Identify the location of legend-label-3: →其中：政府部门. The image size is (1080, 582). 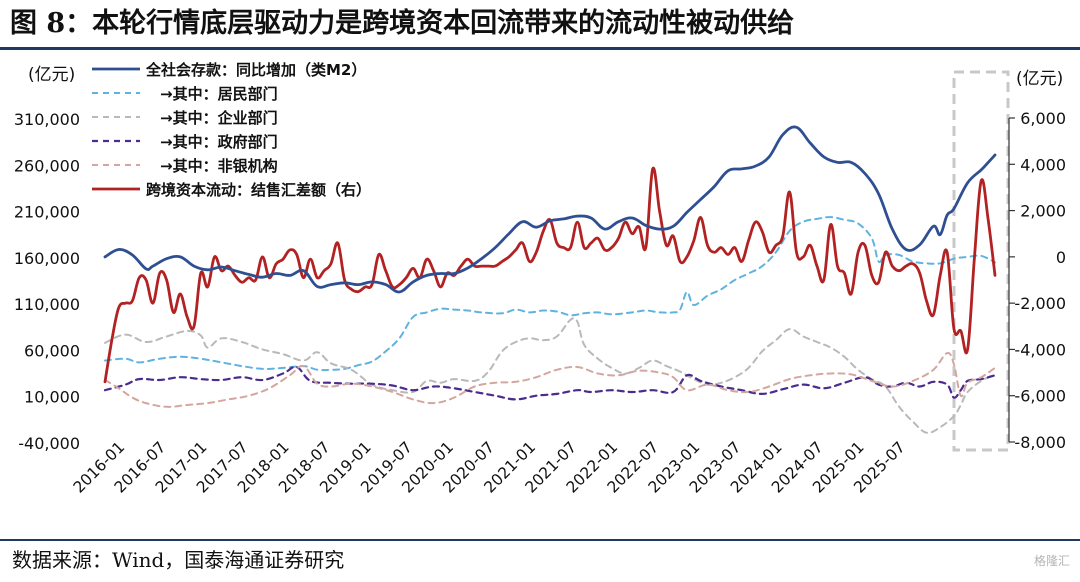
(219, 142).